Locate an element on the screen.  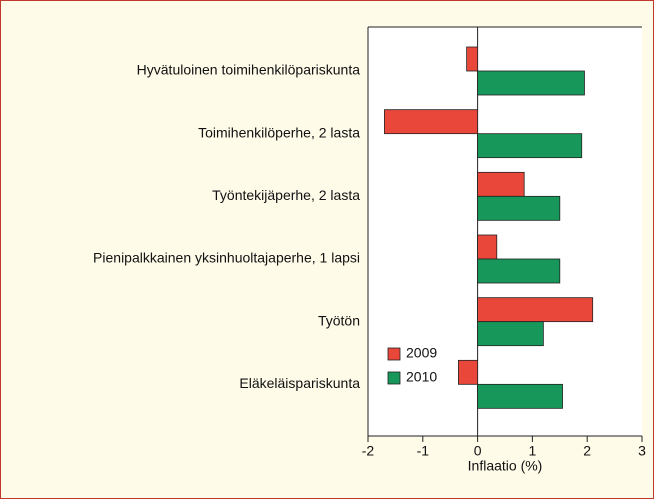
x-tick-label: 1 is located at coordinates (533, 451).